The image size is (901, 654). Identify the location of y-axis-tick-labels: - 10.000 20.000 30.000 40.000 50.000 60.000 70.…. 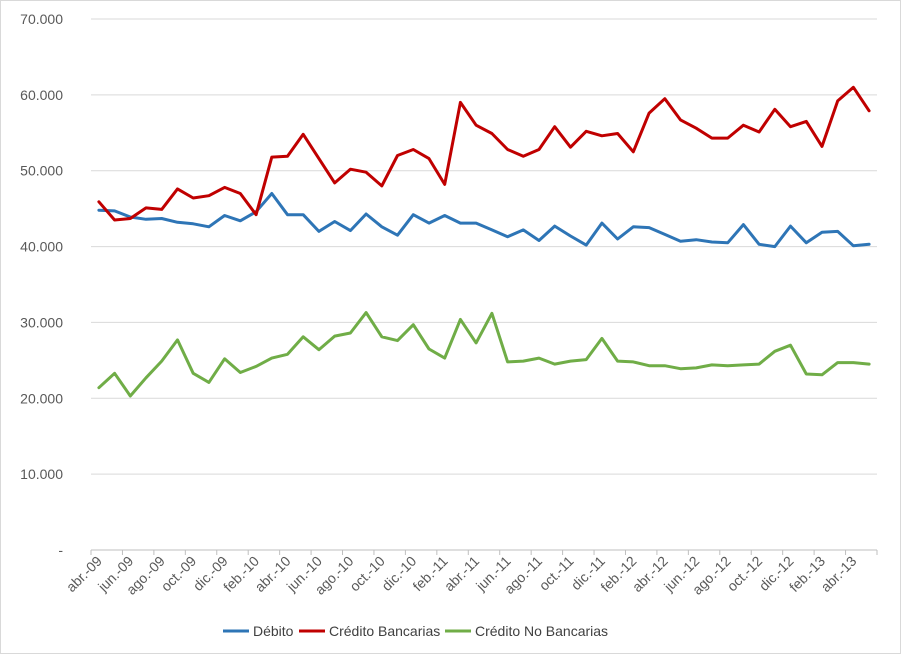
(41, 284).